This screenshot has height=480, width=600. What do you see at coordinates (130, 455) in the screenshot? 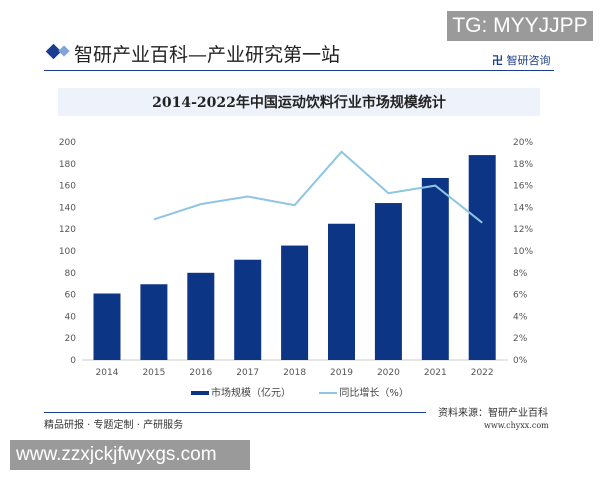
I see `overlay-watermark-bottom: www.zzxjckjfwyxgs.com` at bounding box center [130, 455].